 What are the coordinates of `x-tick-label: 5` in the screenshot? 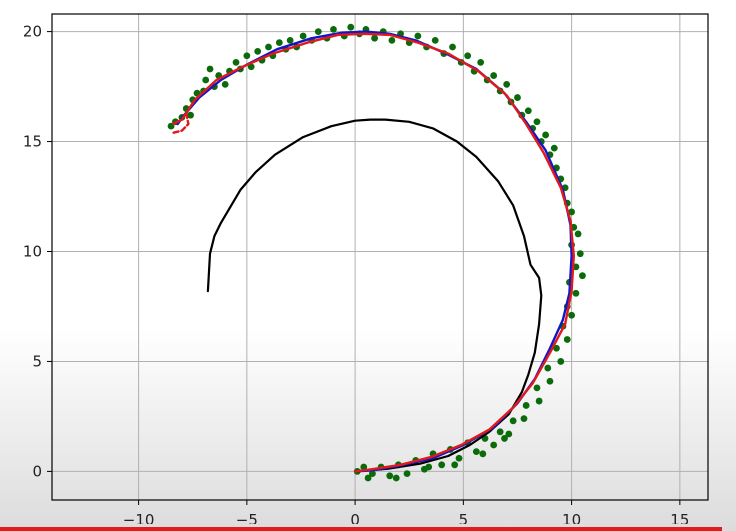 It's located at (464, 517).